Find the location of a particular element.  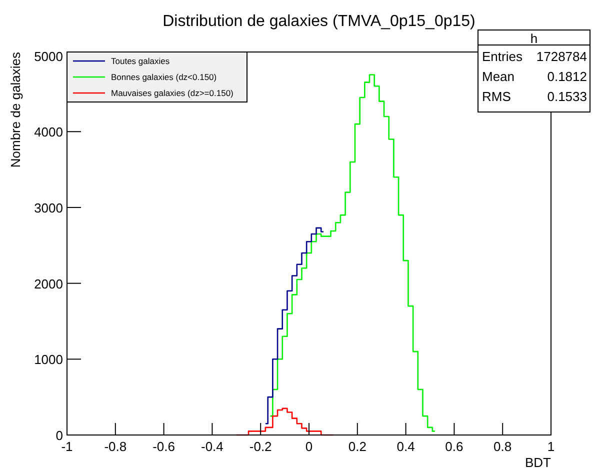

x-tick-label: 0.4 is located at coordinates (405, 446).